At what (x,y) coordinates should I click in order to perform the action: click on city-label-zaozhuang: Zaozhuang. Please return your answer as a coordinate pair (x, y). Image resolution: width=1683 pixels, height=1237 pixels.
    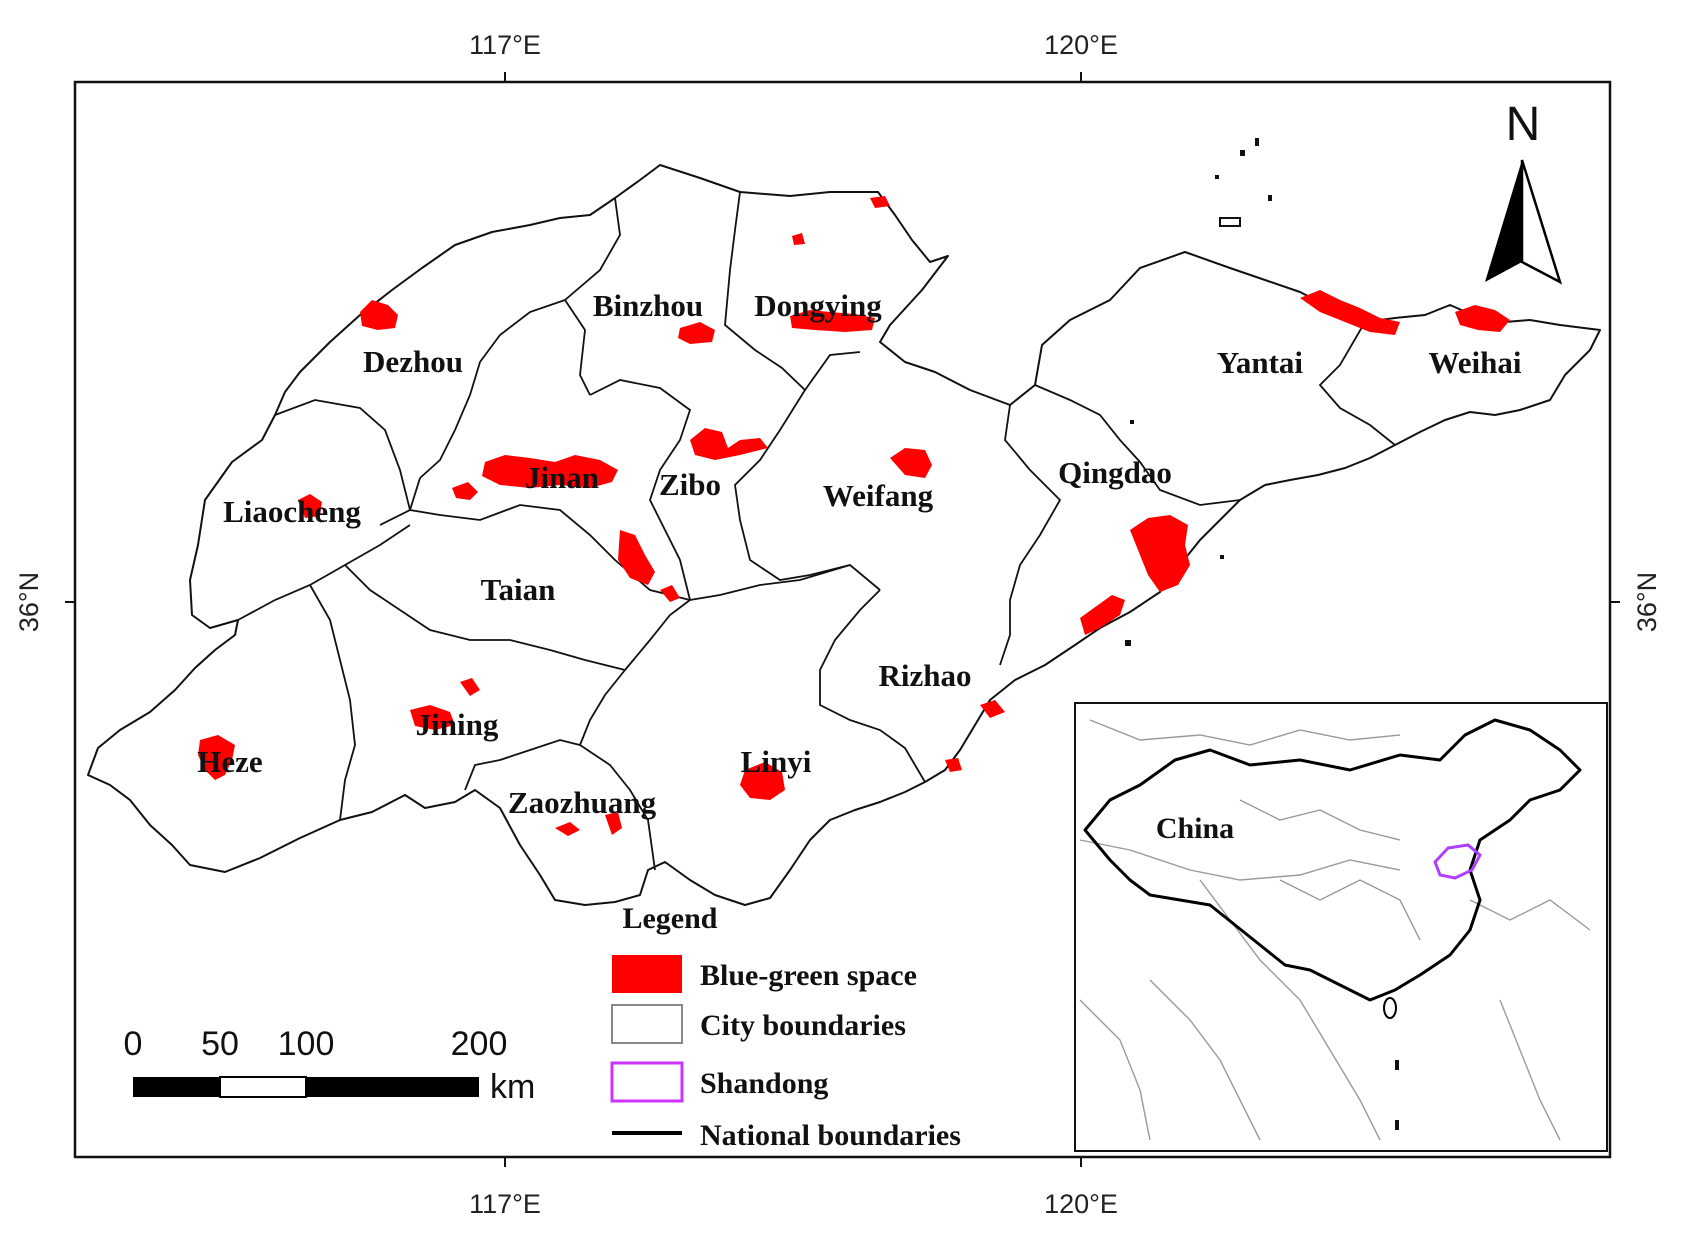
    Looking at the image, I should click on (582, 802).